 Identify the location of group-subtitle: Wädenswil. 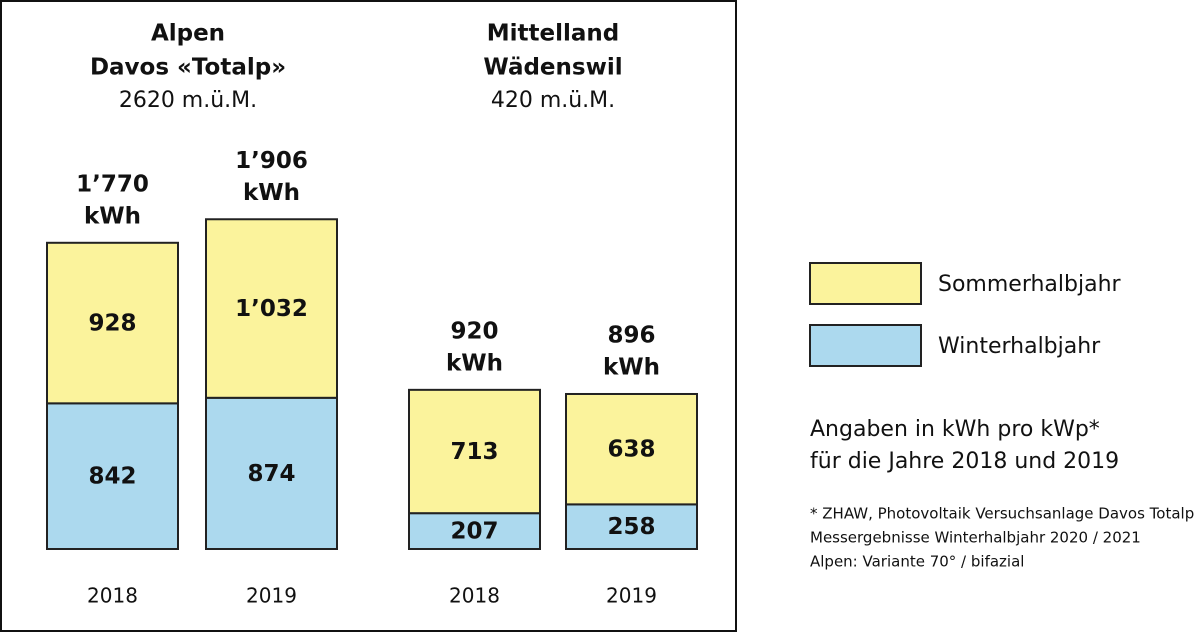
(552, 68).